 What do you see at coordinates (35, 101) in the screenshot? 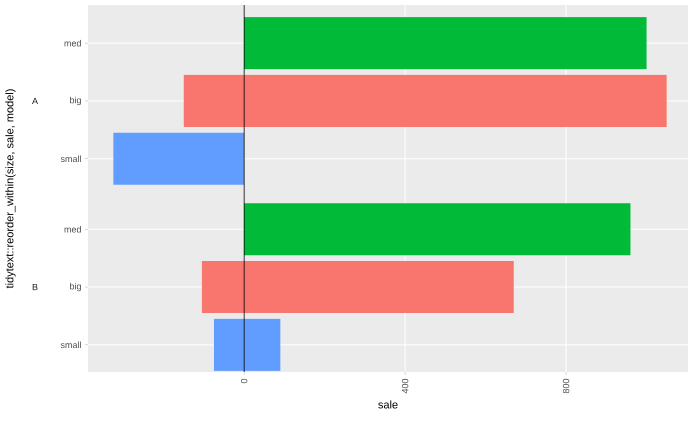
I see `text: A` at bounding box center [35, 101].